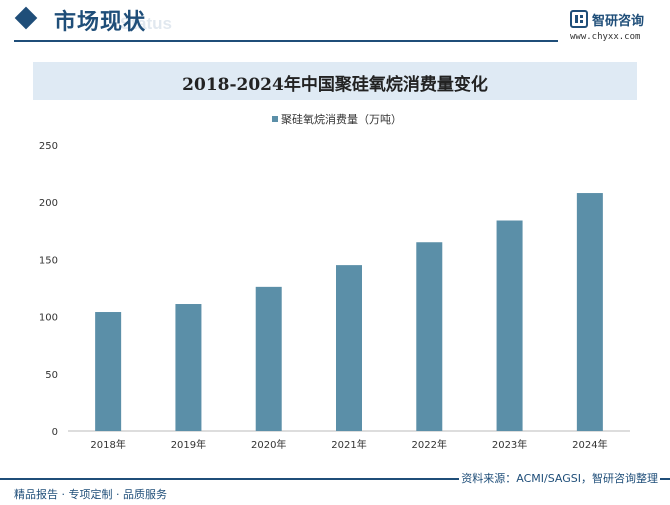 This screenshot has width=670, height=505. What do you see at coordinates (429, 444) in the screenshot?
I see `x-tick-label: 2022年` at bounding box center [429, 444].